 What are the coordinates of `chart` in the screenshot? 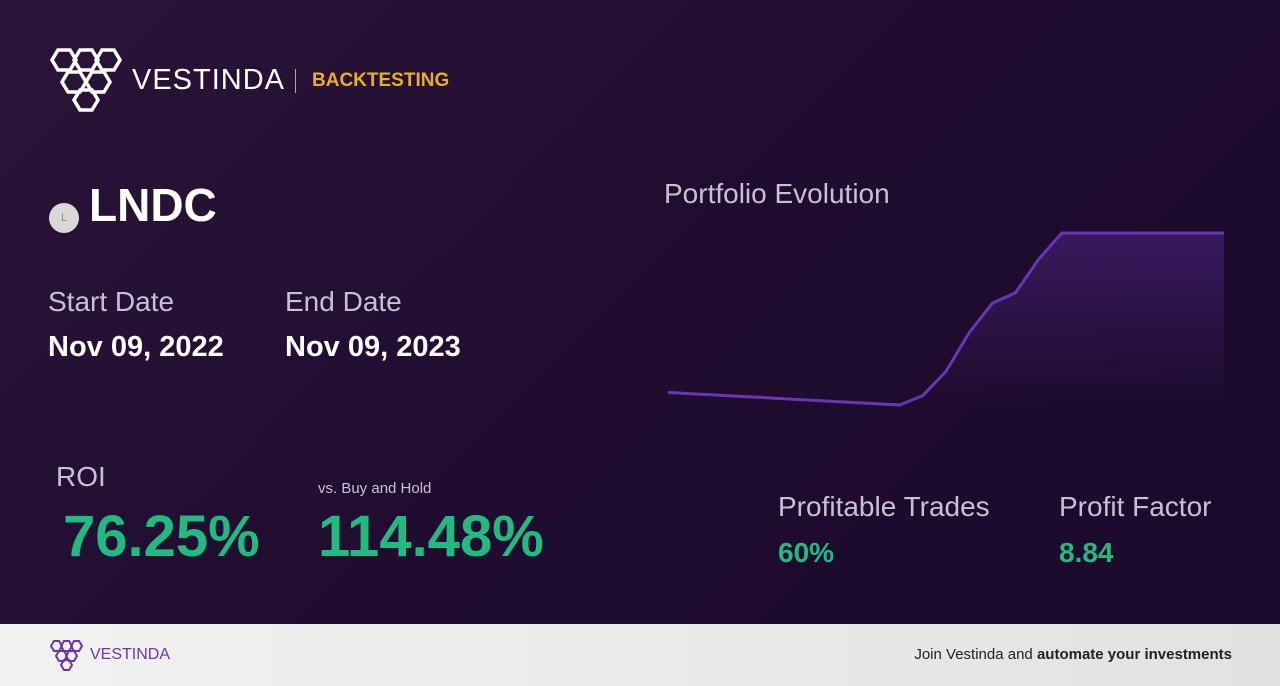 It's located at (945, 319).